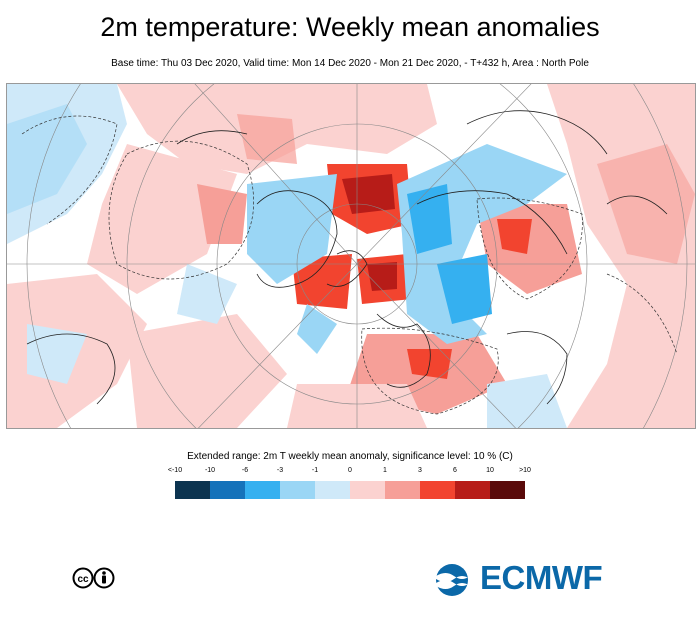 The image size is (700, 630). Describe the element at coordinates (175, 470) in the screenshot. I see `legend-tick: <-10` at that location.